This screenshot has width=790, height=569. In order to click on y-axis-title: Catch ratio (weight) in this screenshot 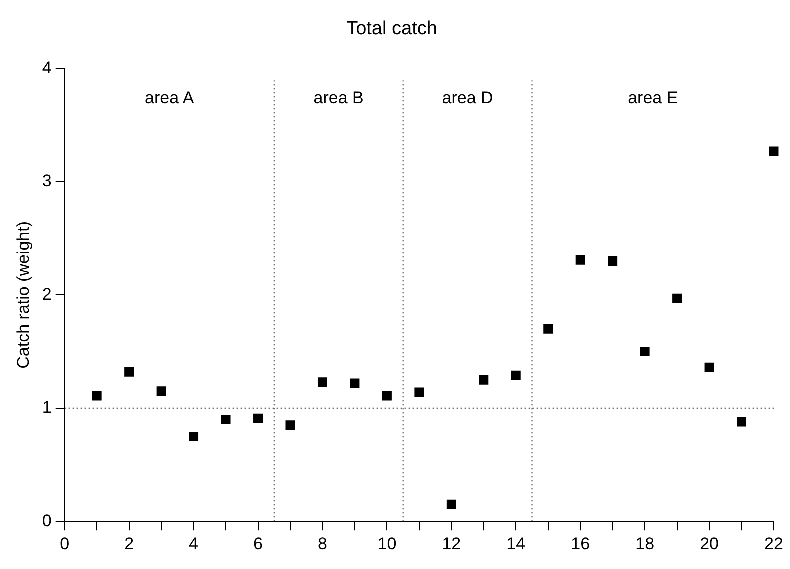, I will do `click(23, 295)`.